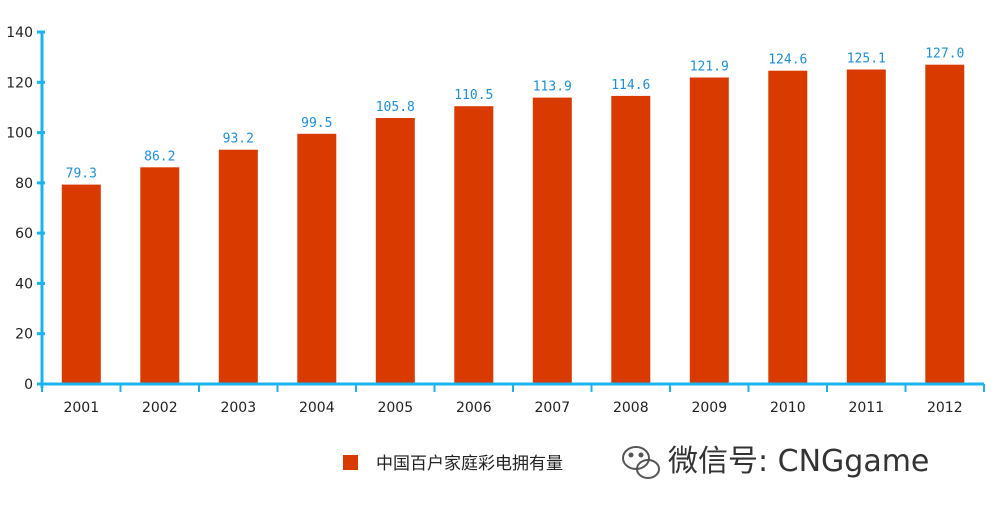  Describe the element at coordinates (19, 134) in the screenshot. I see `y-tick-label-100: 100` at that location.